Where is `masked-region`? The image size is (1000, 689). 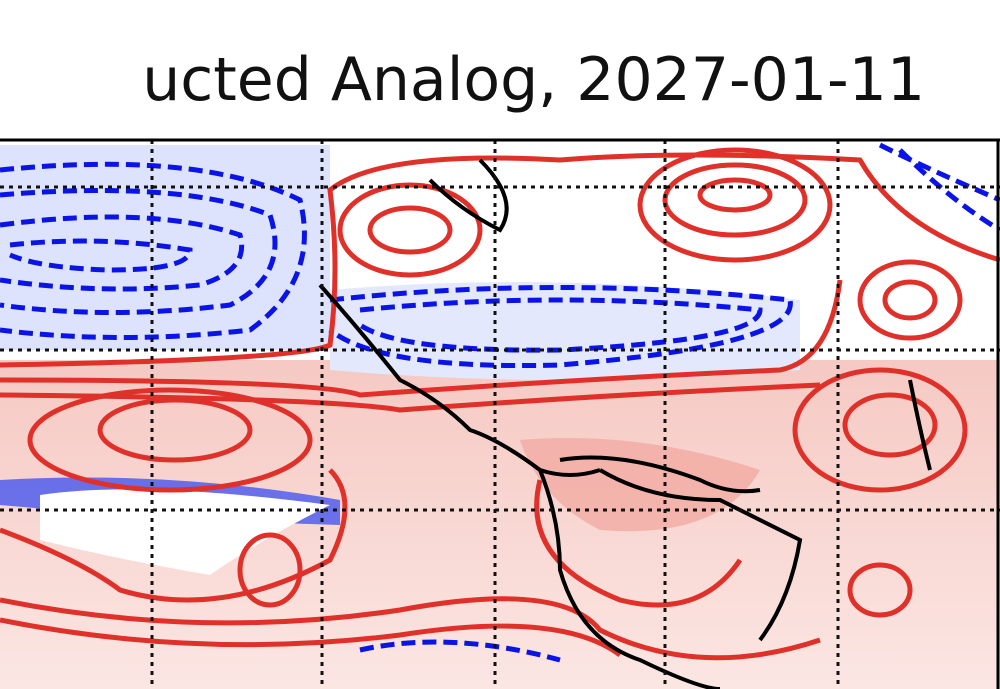 masked-region is located at coordinates (185, 532).